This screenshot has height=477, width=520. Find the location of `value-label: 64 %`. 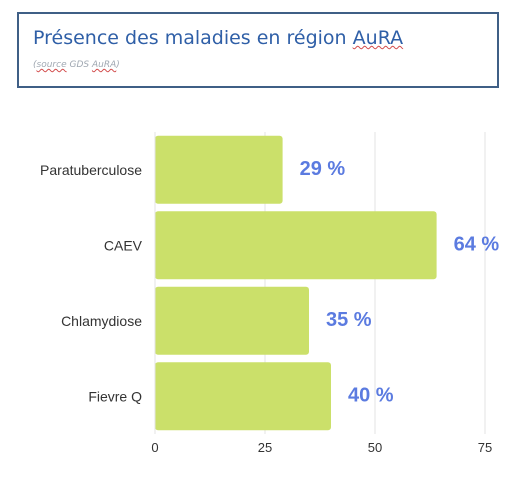

value-label: 64 % is located at coordinates (477, 244).